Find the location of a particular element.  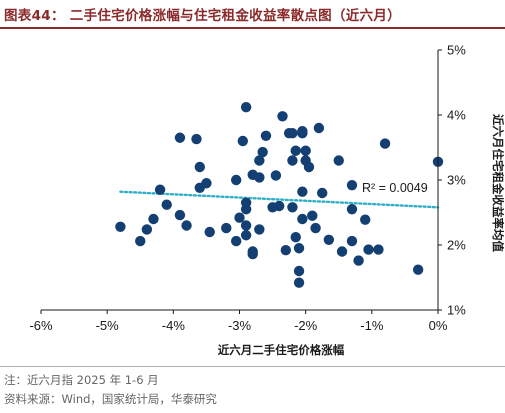

x-tick-label: -5% is located at coordinates (108, 325).